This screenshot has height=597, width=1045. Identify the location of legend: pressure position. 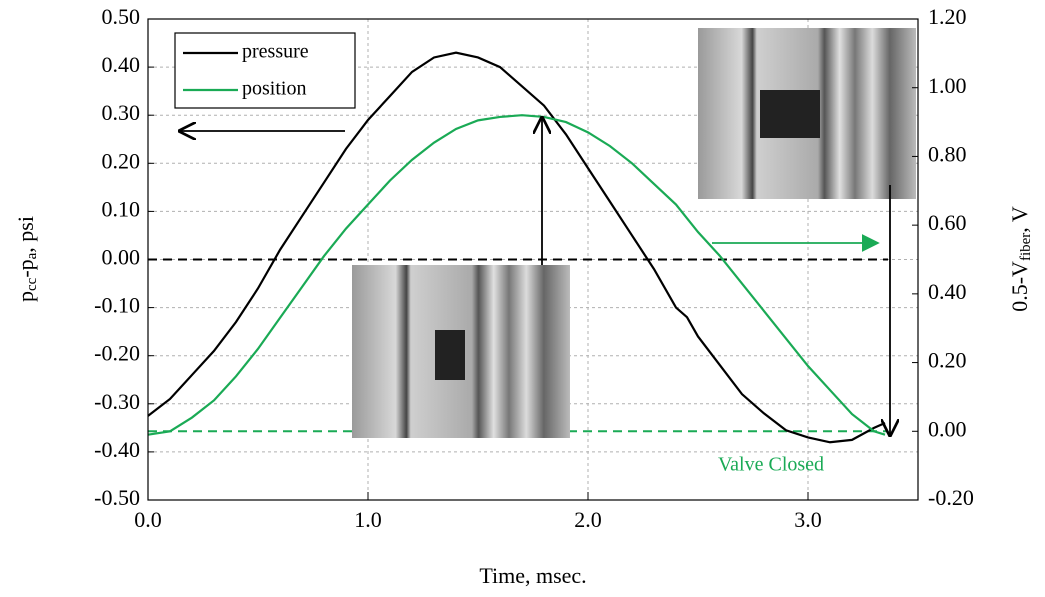
(265, 70).